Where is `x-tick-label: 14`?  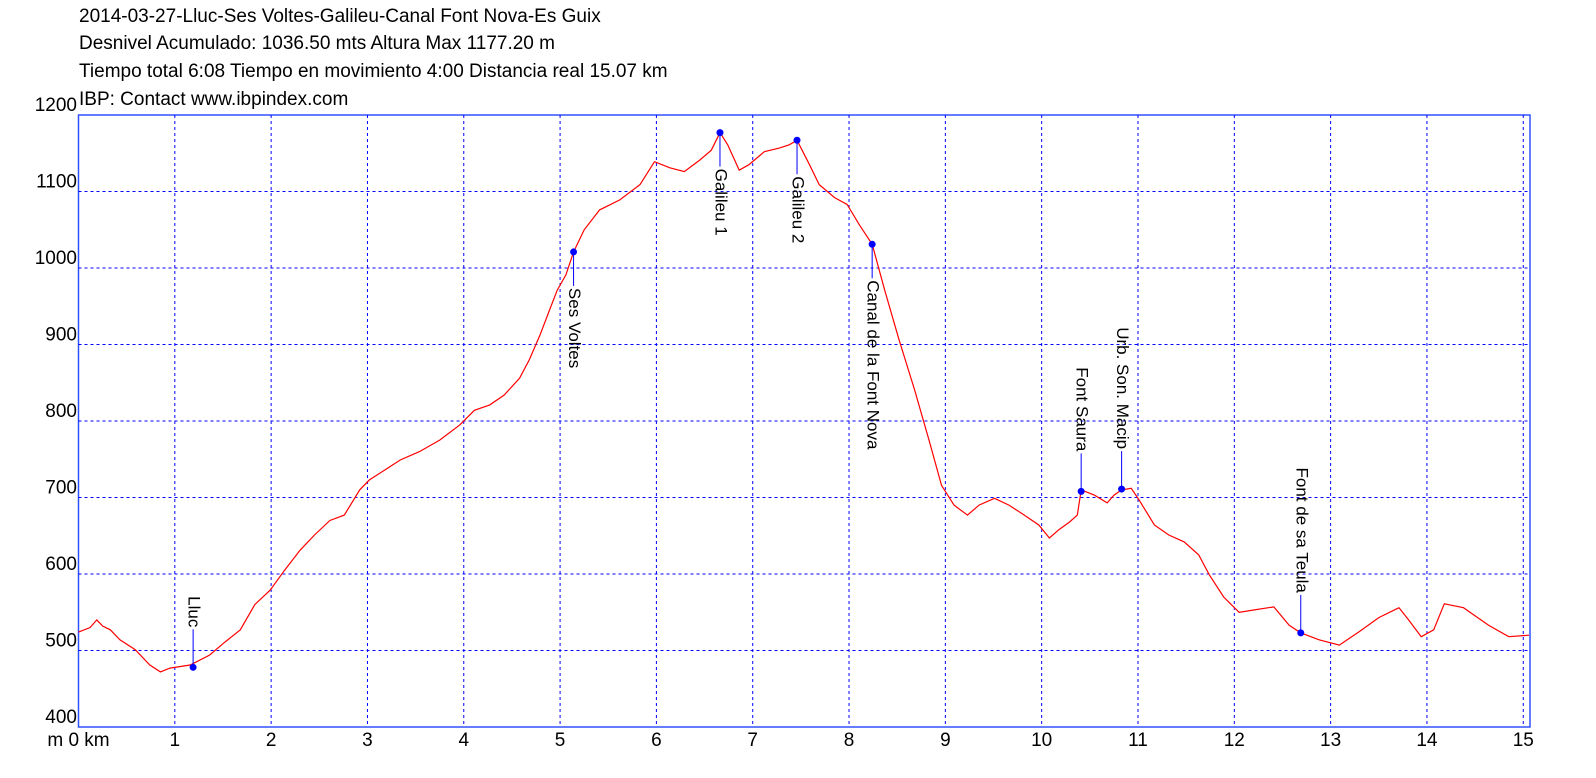
x-tick-label: 14 is located at coordinates (1427, 740).